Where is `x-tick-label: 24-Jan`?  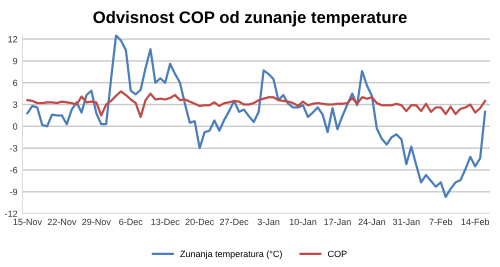
x-tick-label: 24-Jan is located at coordinates (372, 222).